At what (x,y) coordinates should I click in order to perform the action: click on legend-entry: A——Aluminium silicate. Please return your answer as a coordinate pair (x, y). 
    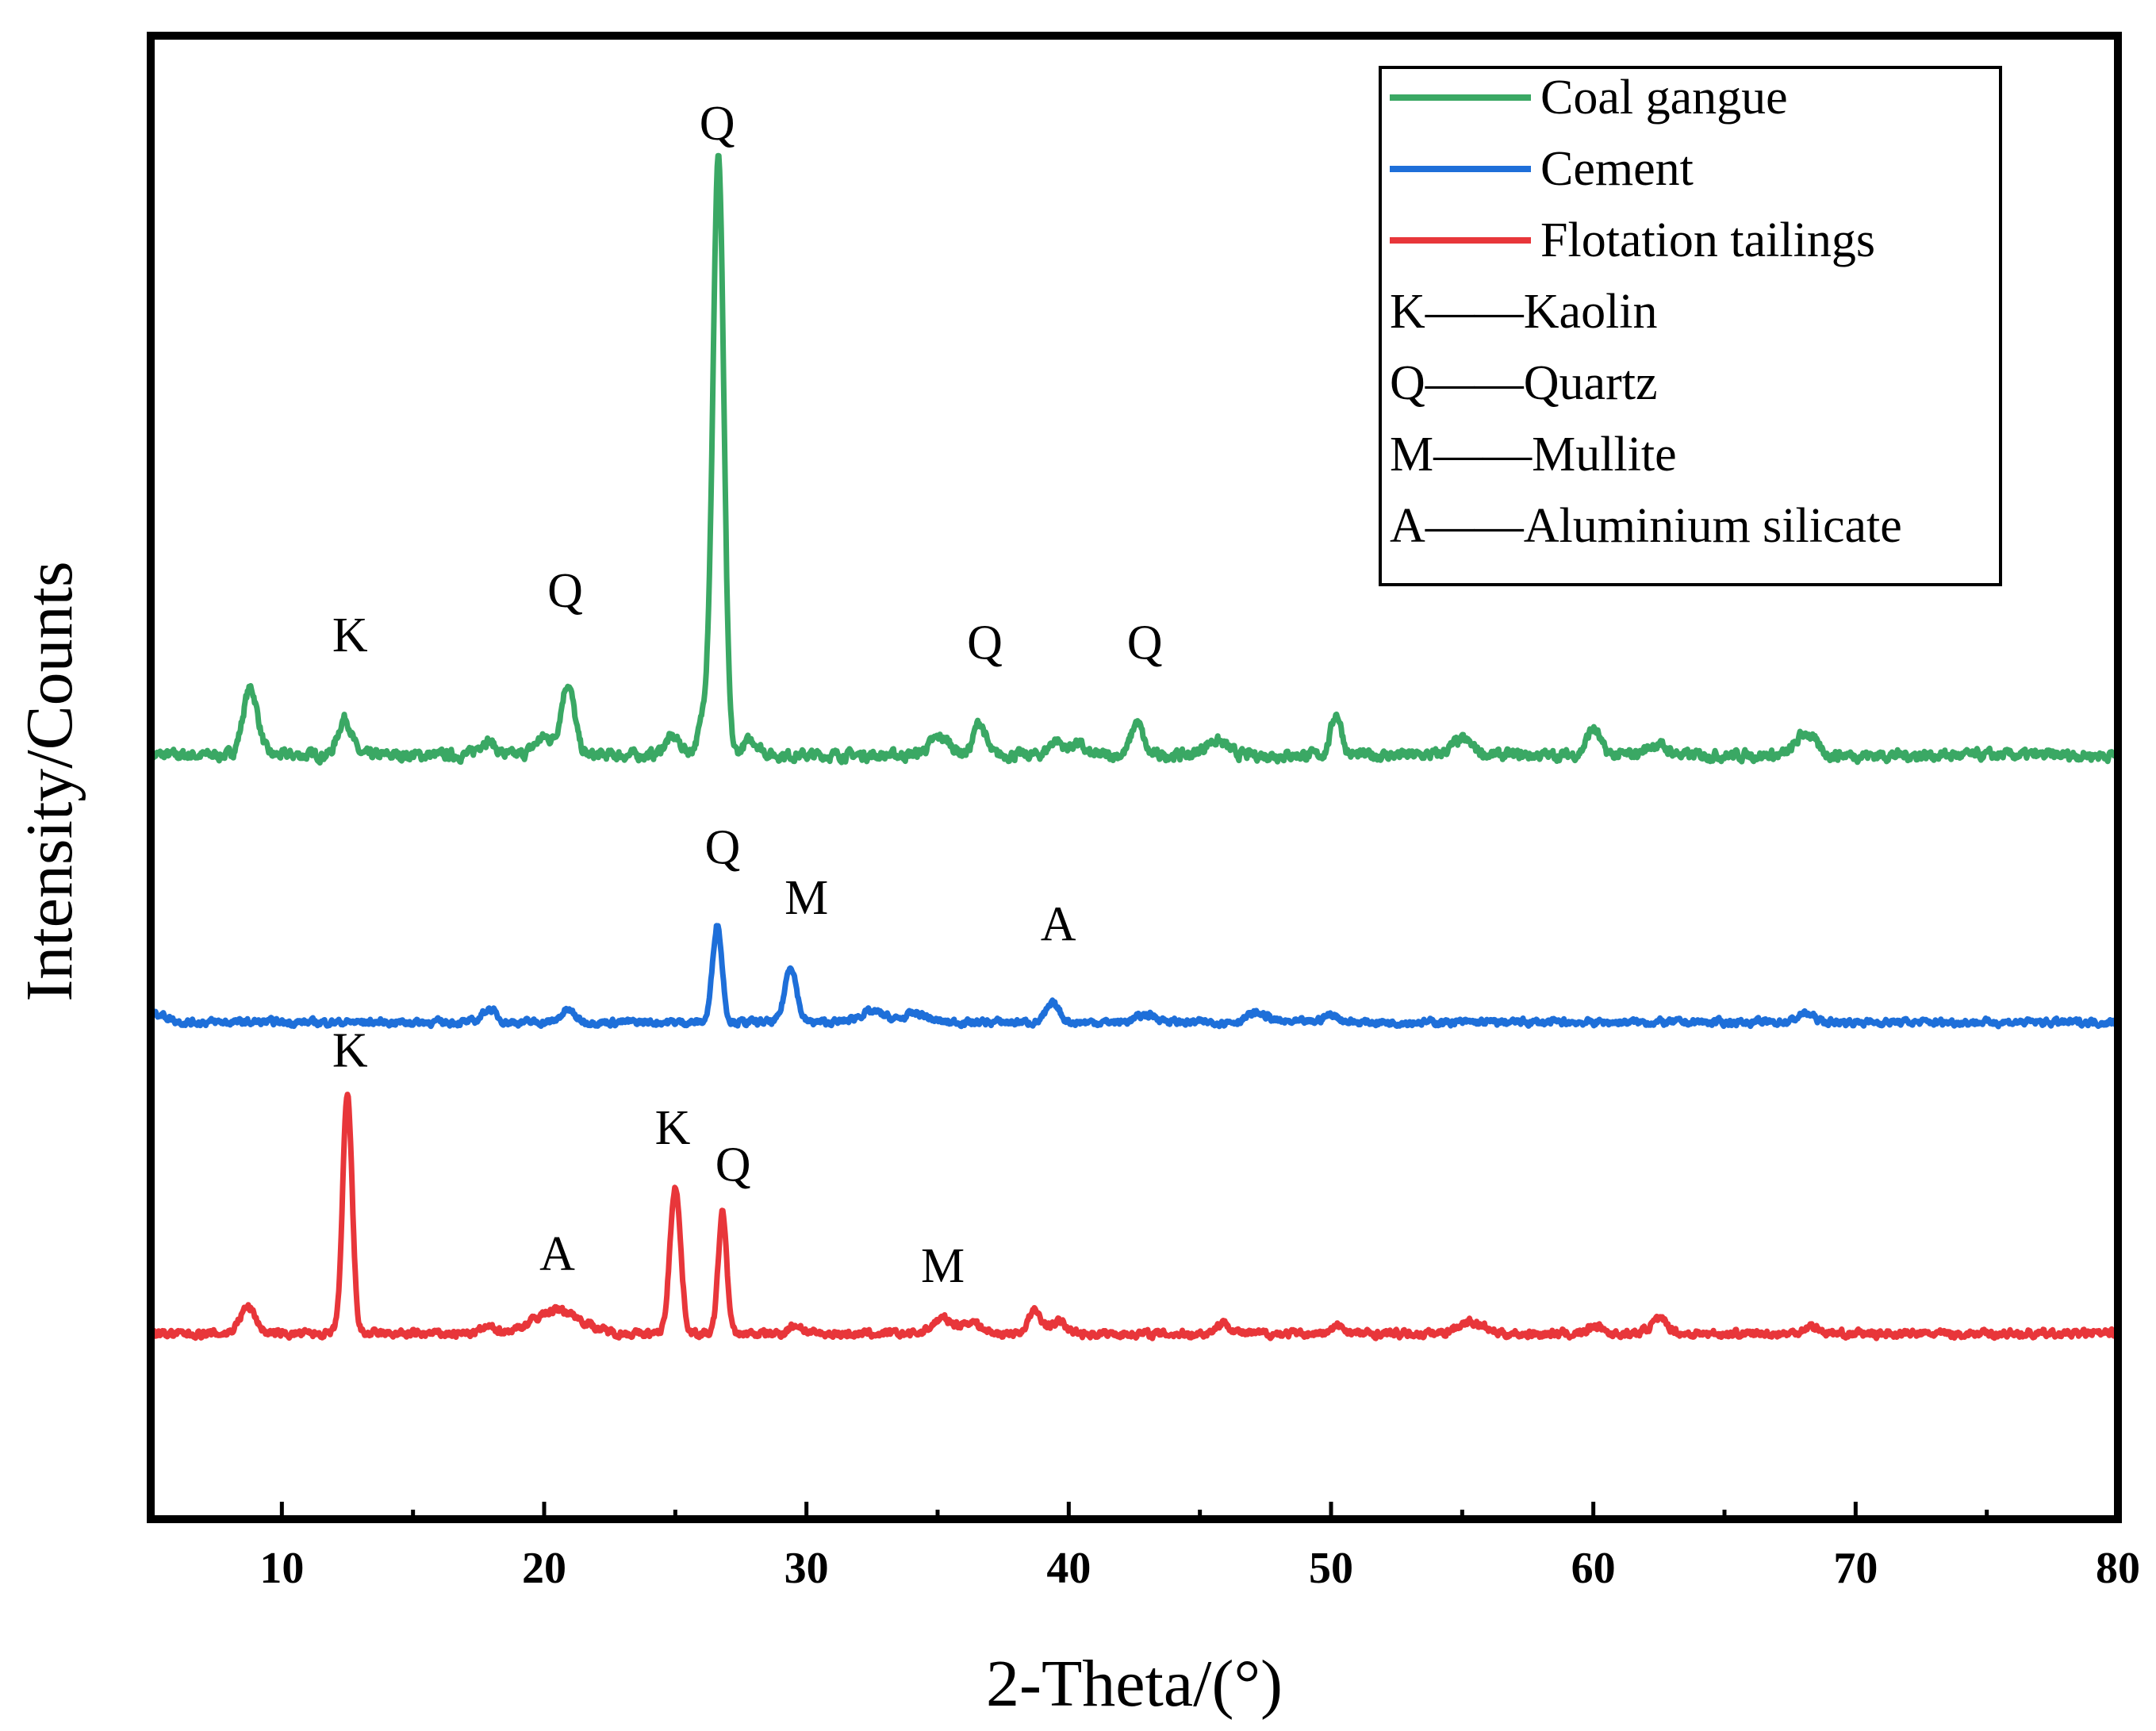
    Looking at the image, I should click on (1646, 526).